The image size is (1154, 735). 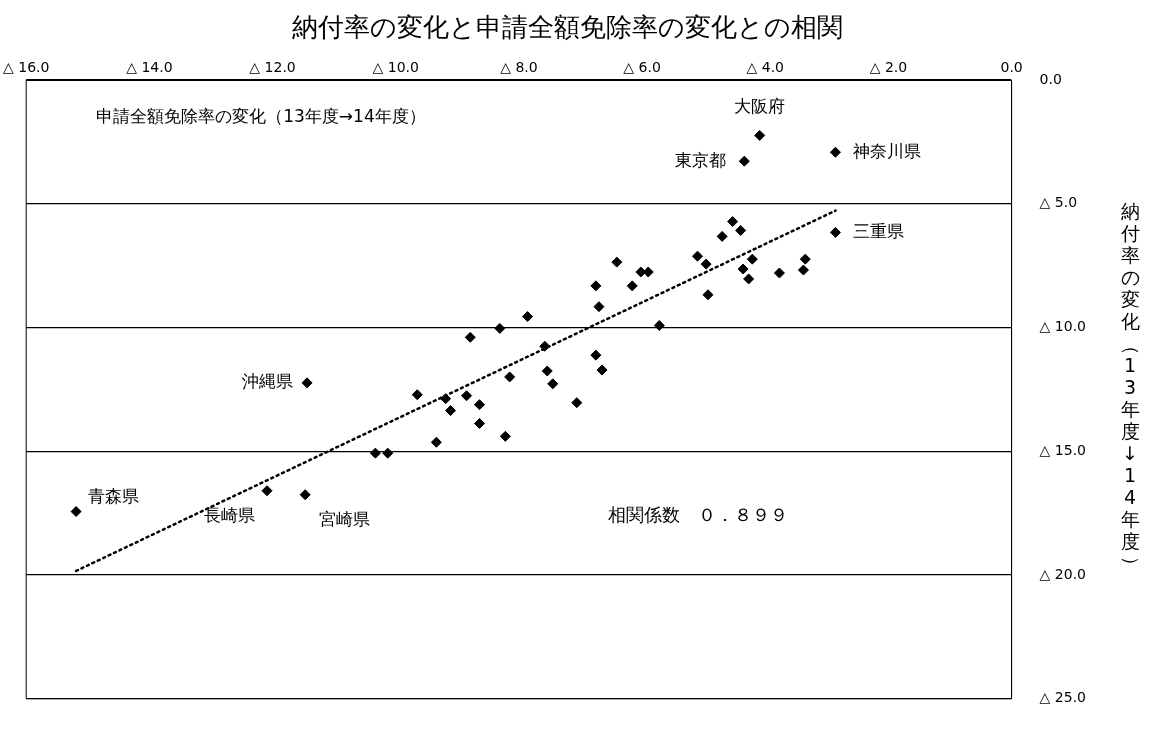 I want to click on x-tick-label: △ 16.0, so click(x=26, y=67).